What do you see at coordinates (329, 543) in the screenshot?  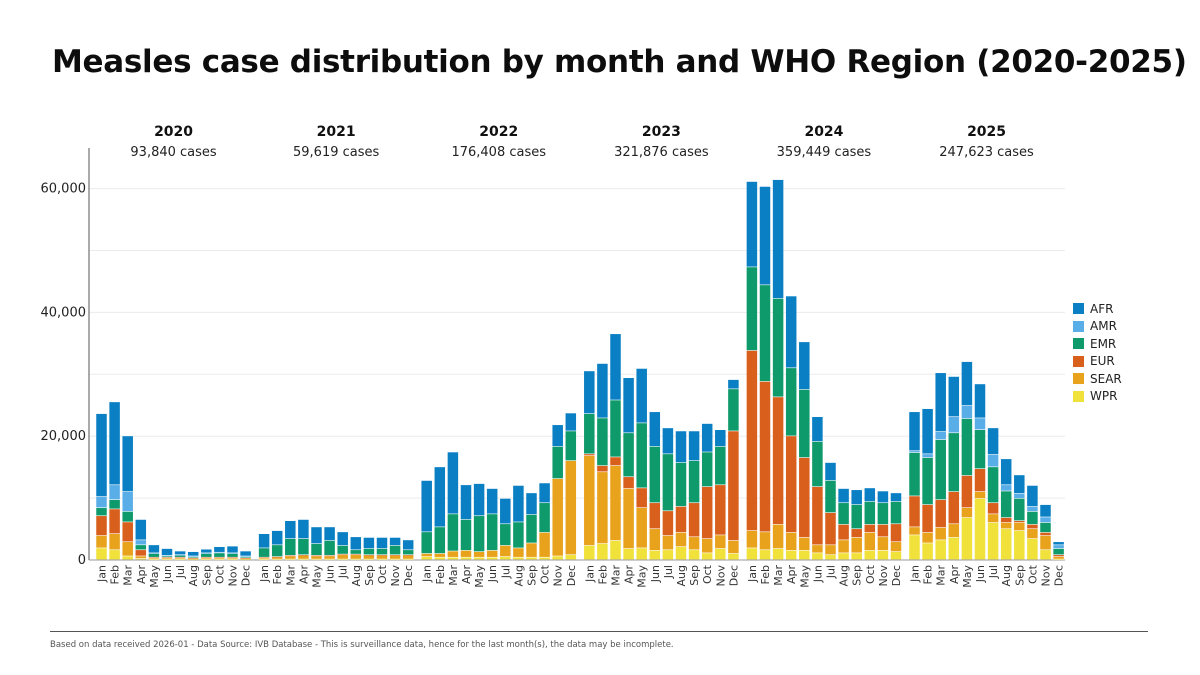 I see `bar-2021-Jun` at bounding box center [329, 543].